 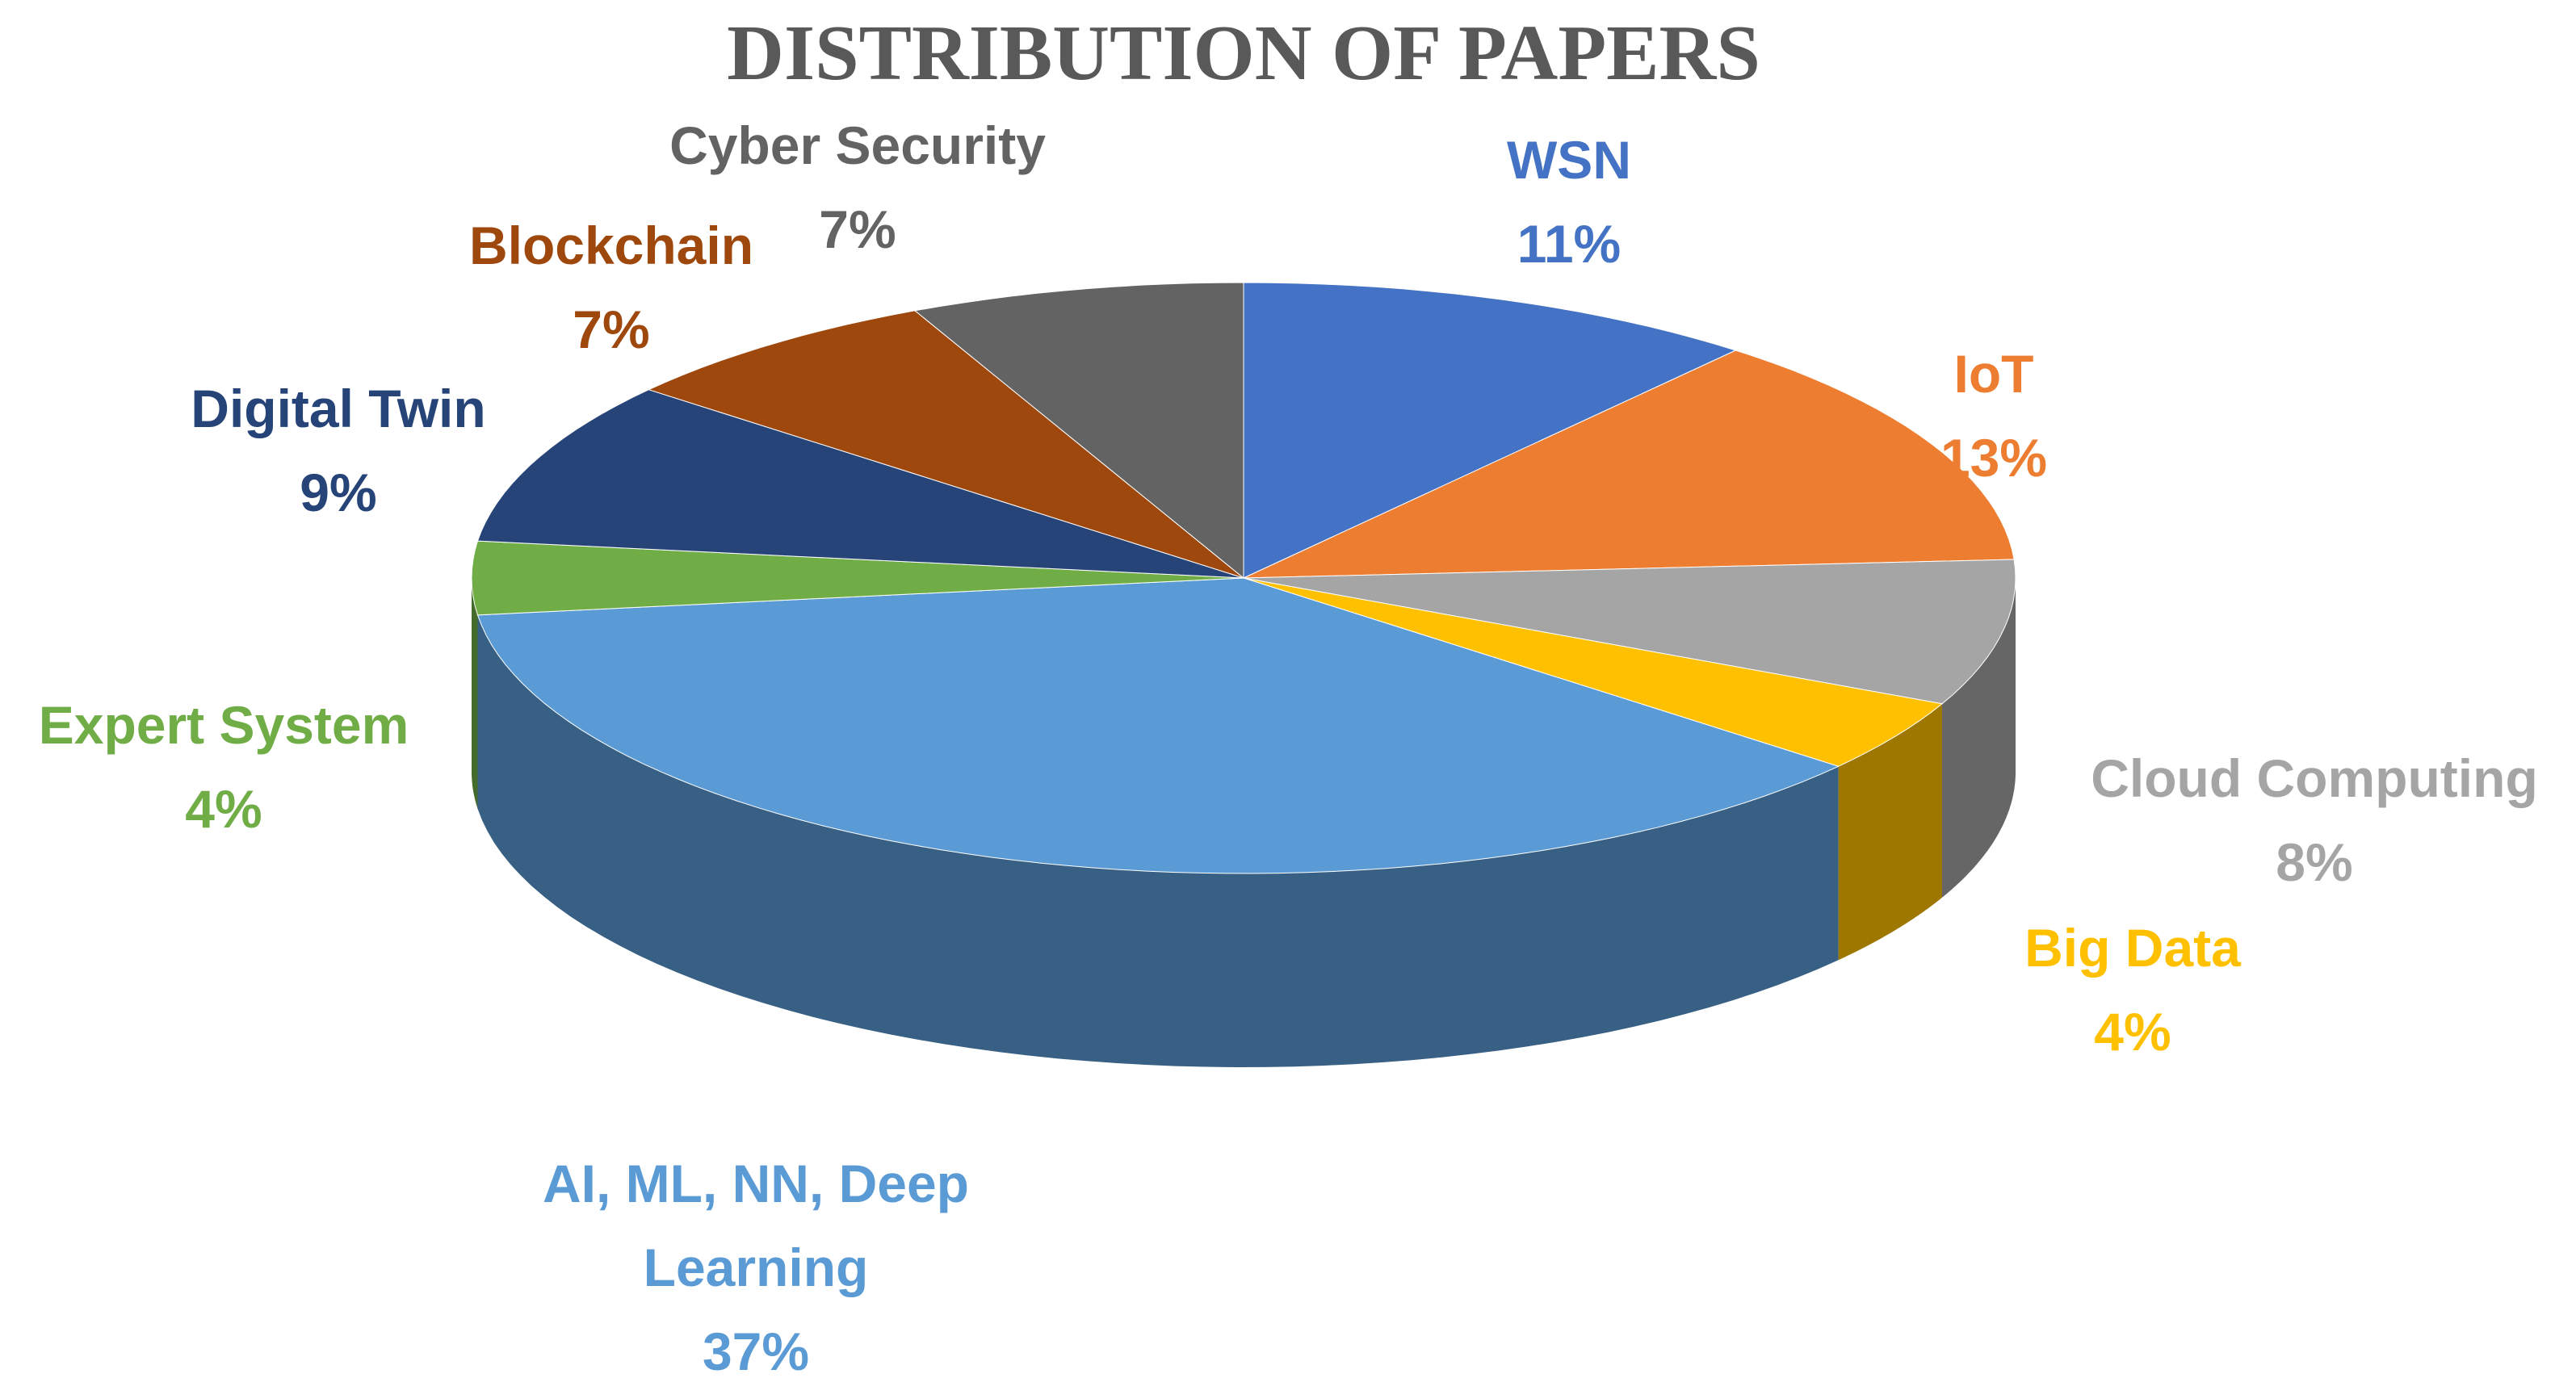 I want to click on data-label: WSN 11%, so click(x=1569, y=202).